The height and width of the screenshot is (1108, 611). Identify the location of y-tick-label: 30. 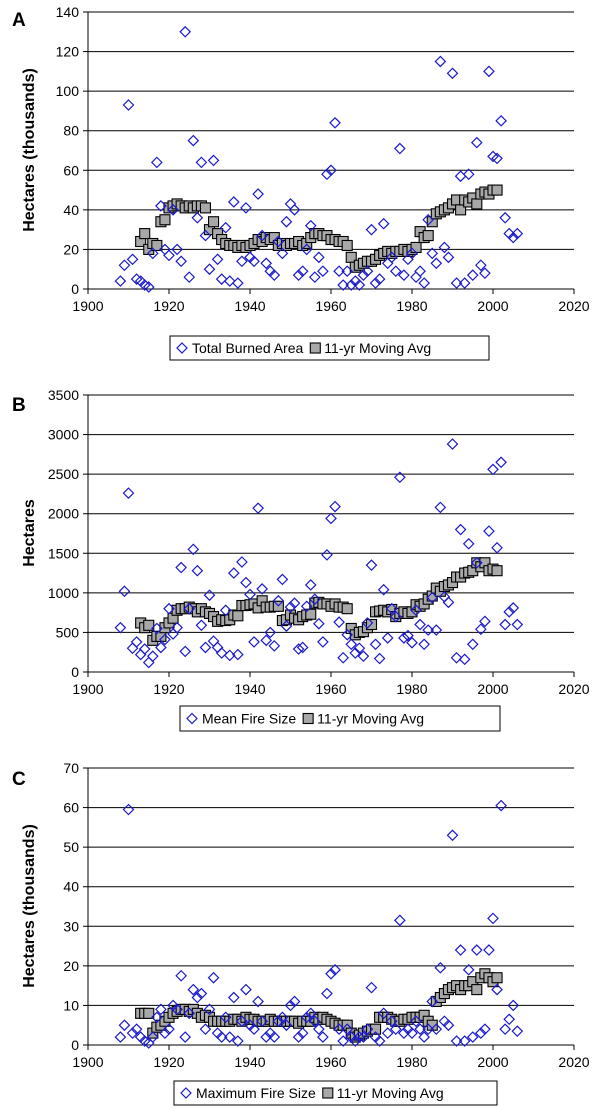
(71, 926).